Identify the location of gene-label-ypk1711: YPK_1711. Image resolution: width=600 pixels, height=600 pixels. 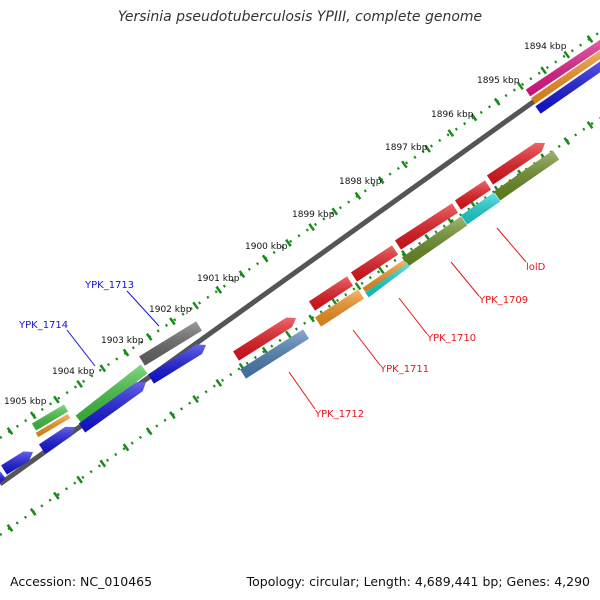
(404, 369).